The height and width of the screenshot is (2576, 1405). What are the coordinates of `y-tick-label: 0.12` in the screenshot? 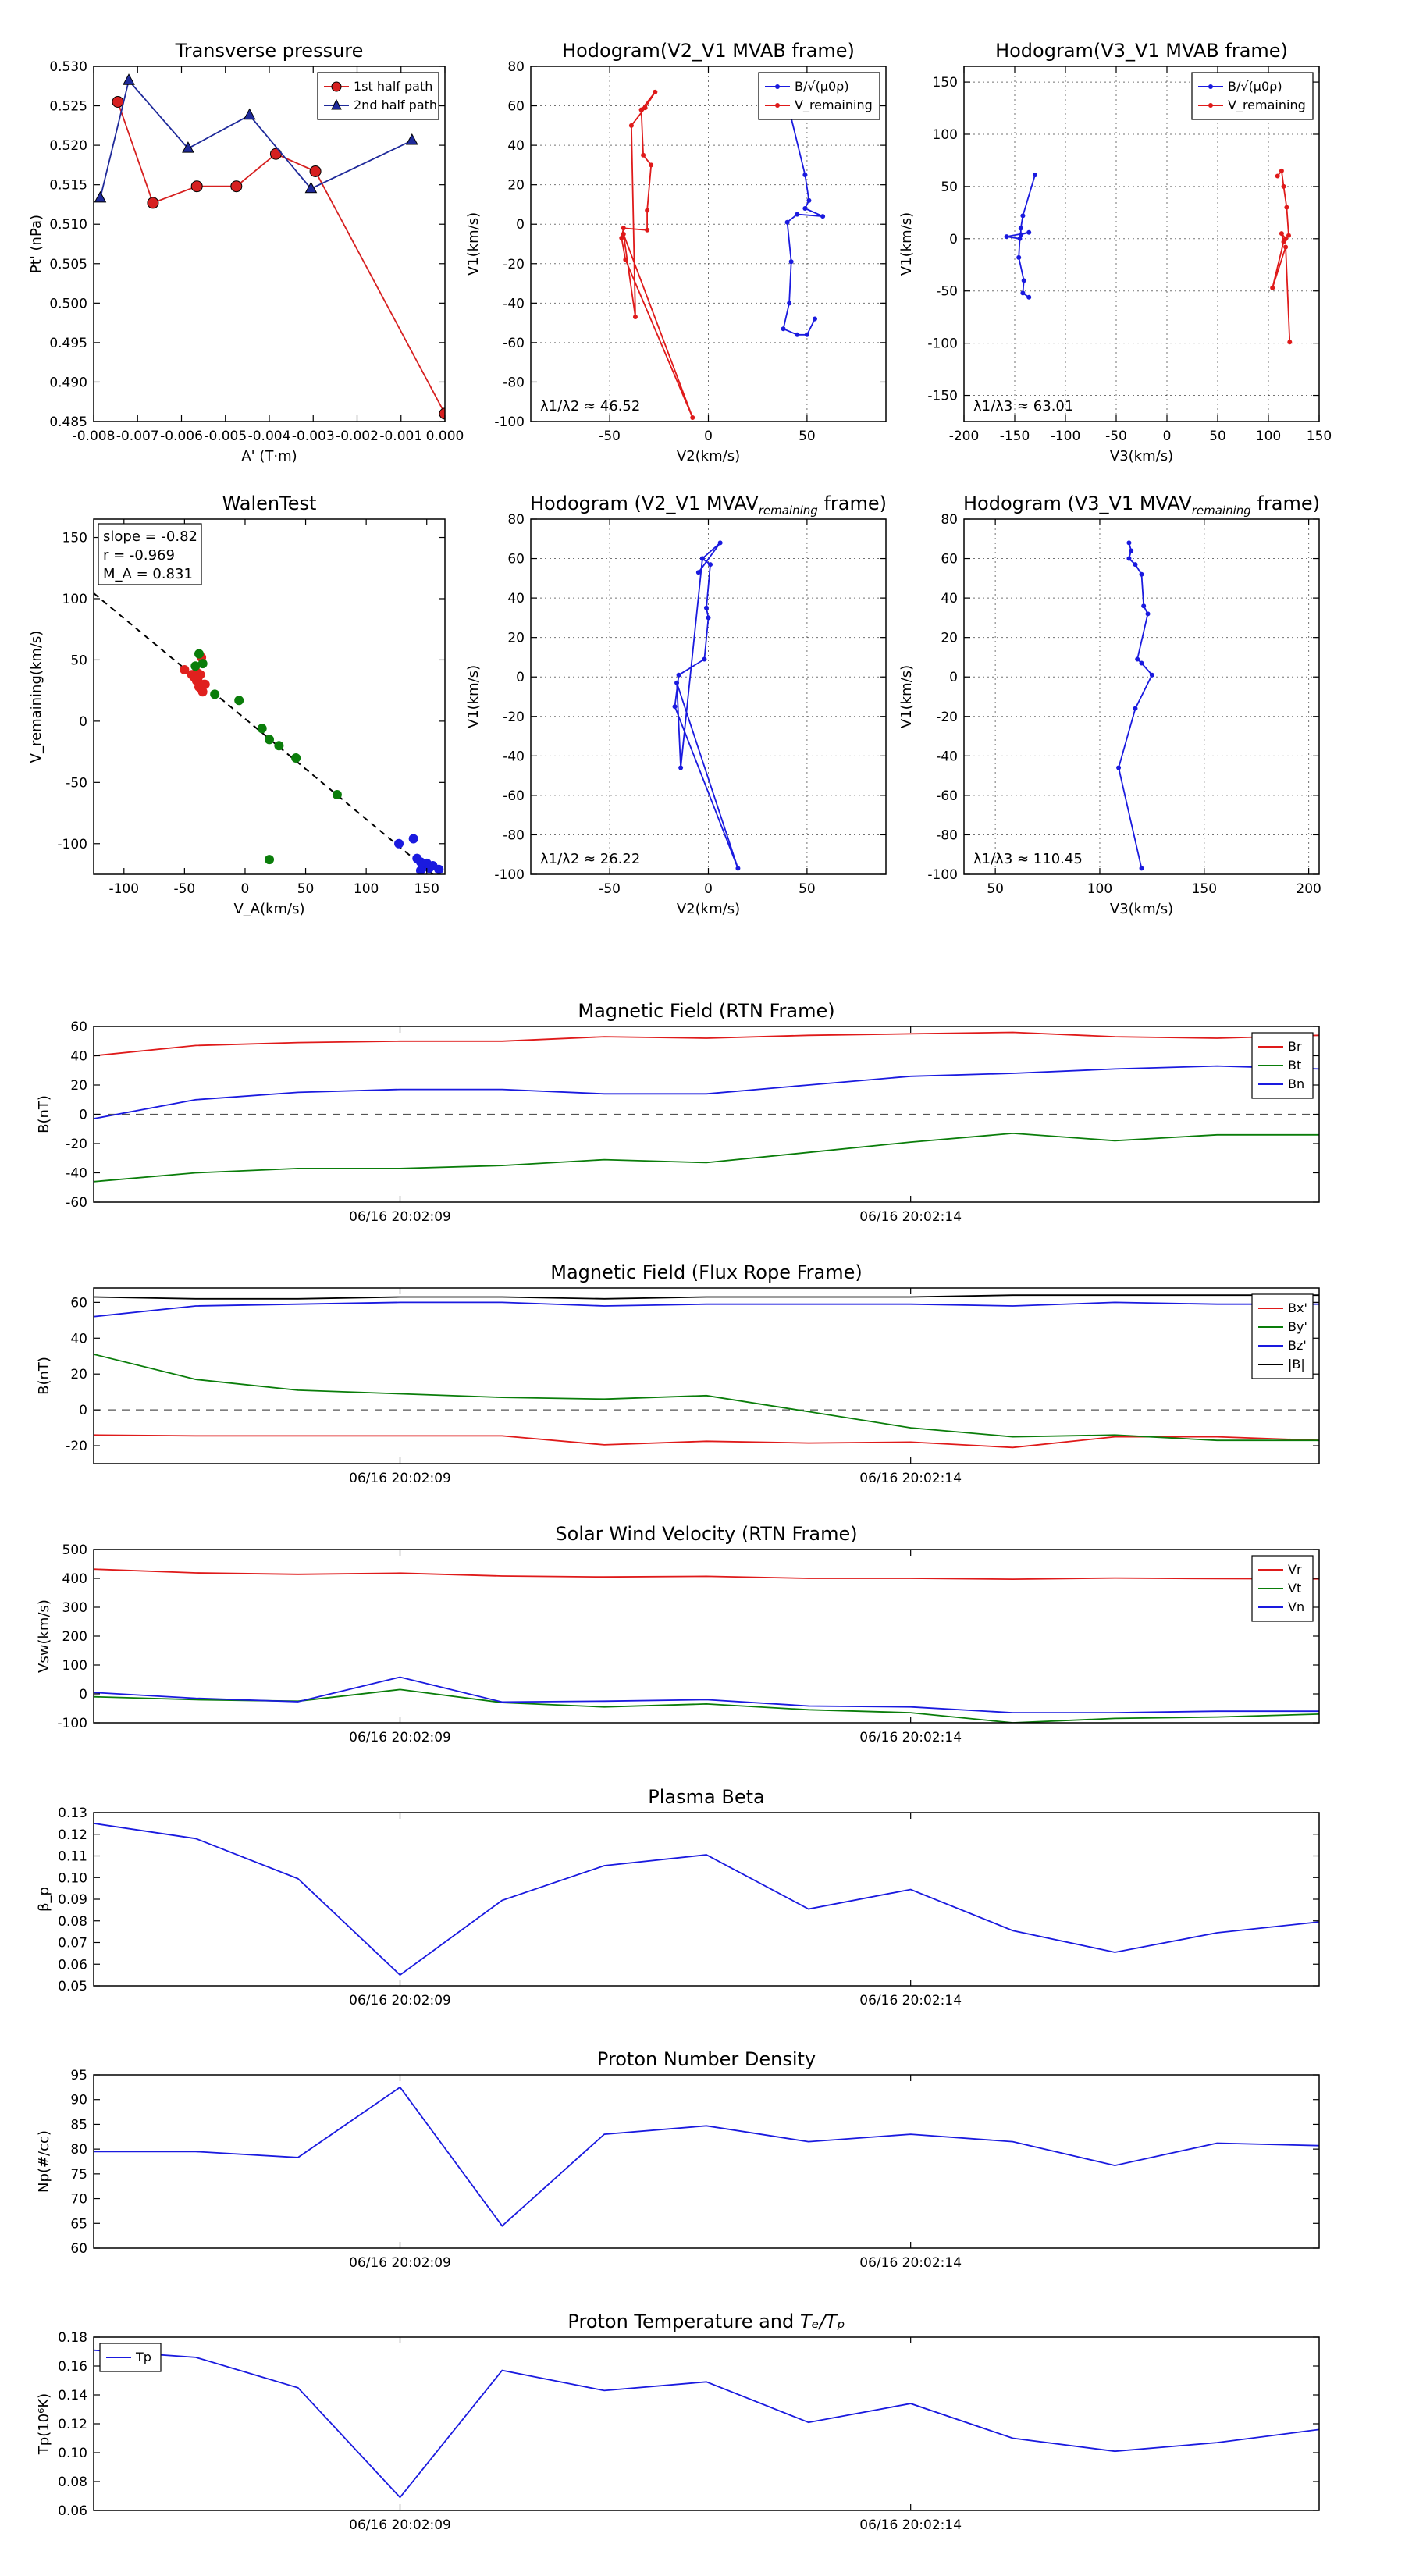 It's located at (72, 1835).